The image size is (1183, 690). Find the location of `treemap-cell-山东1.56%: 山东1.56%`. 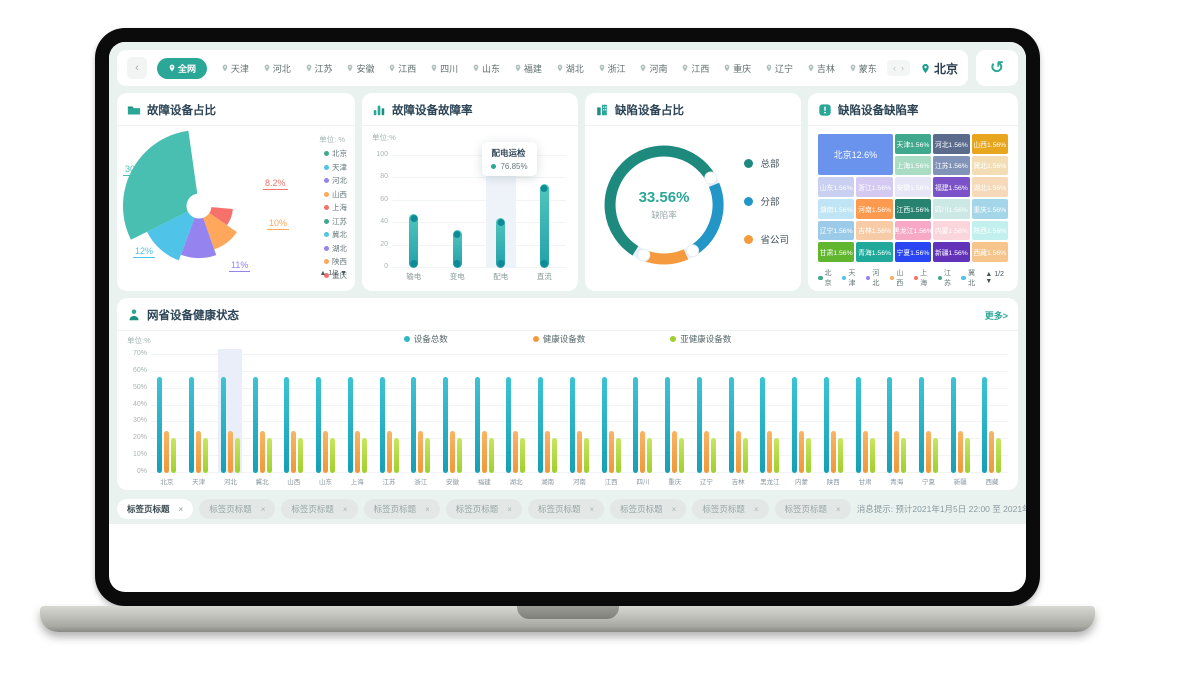

treemap-cell-山东1.56%: 山东1.56% is located at coordinates (836, 187).